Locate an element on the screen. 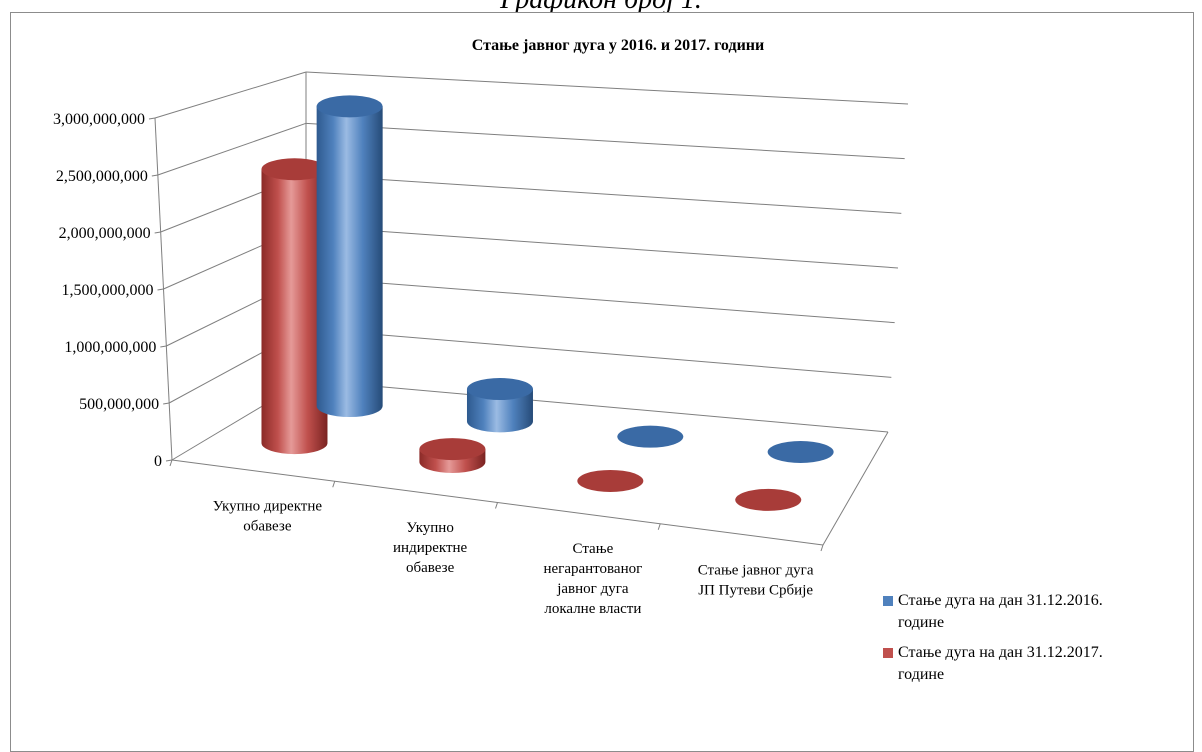 The image size is (1202, 752). y-tick-label: 3,000,000,000 is located at coordinates (99, 119).